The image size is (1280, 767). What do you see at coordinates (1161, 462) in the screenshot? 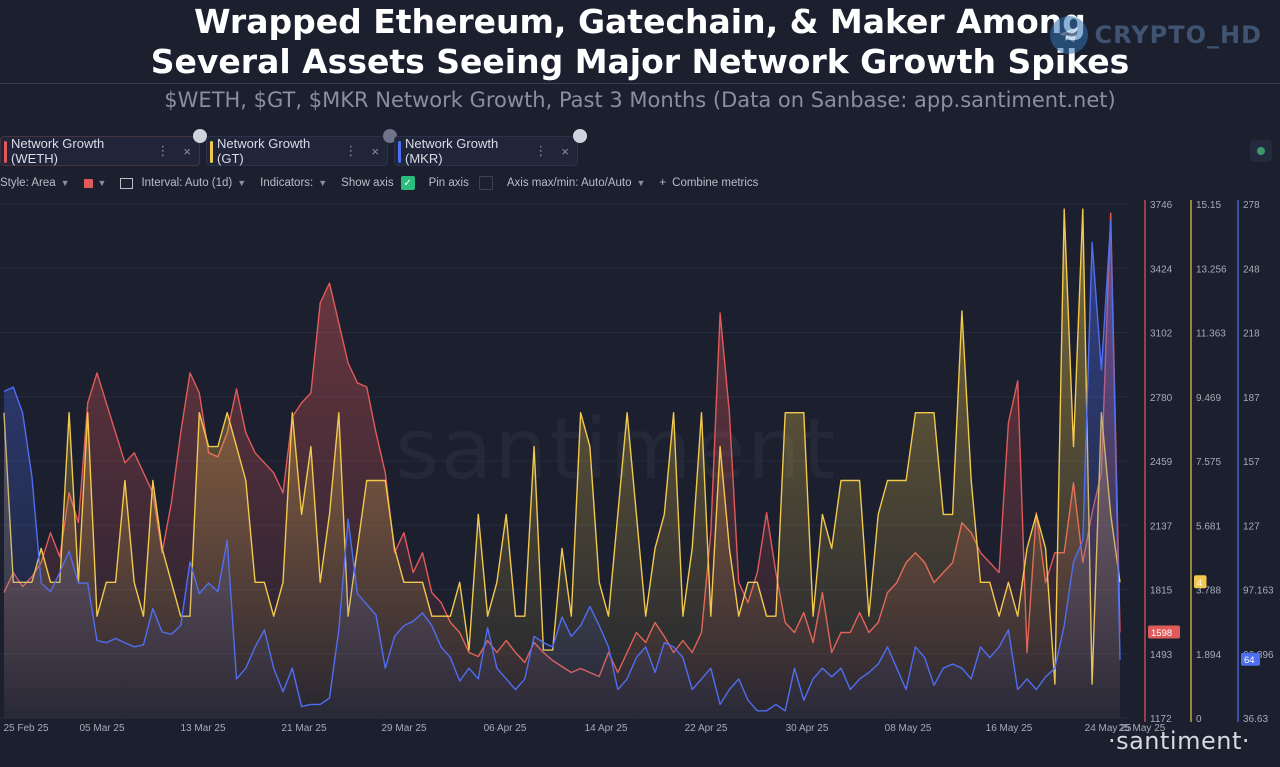
I see `weth-axis-tick: 2459` at bounding box center [1161, 462].